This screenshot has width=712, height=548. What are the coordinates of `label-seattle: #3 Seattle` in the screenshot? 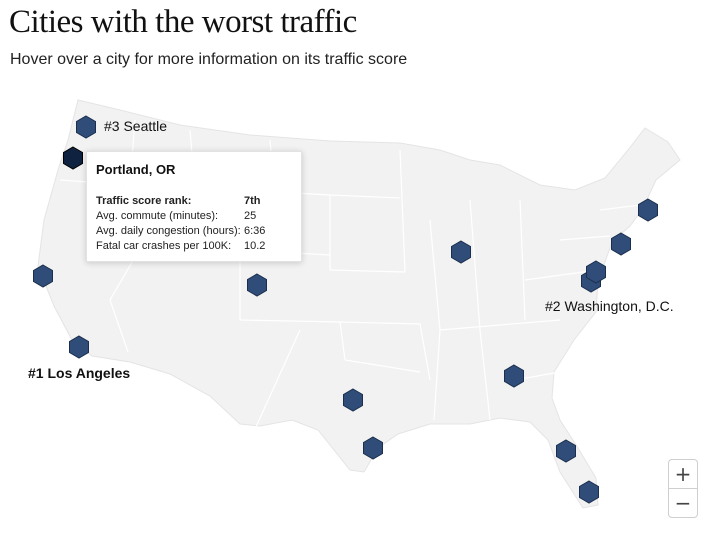 It's located at (136, 126).